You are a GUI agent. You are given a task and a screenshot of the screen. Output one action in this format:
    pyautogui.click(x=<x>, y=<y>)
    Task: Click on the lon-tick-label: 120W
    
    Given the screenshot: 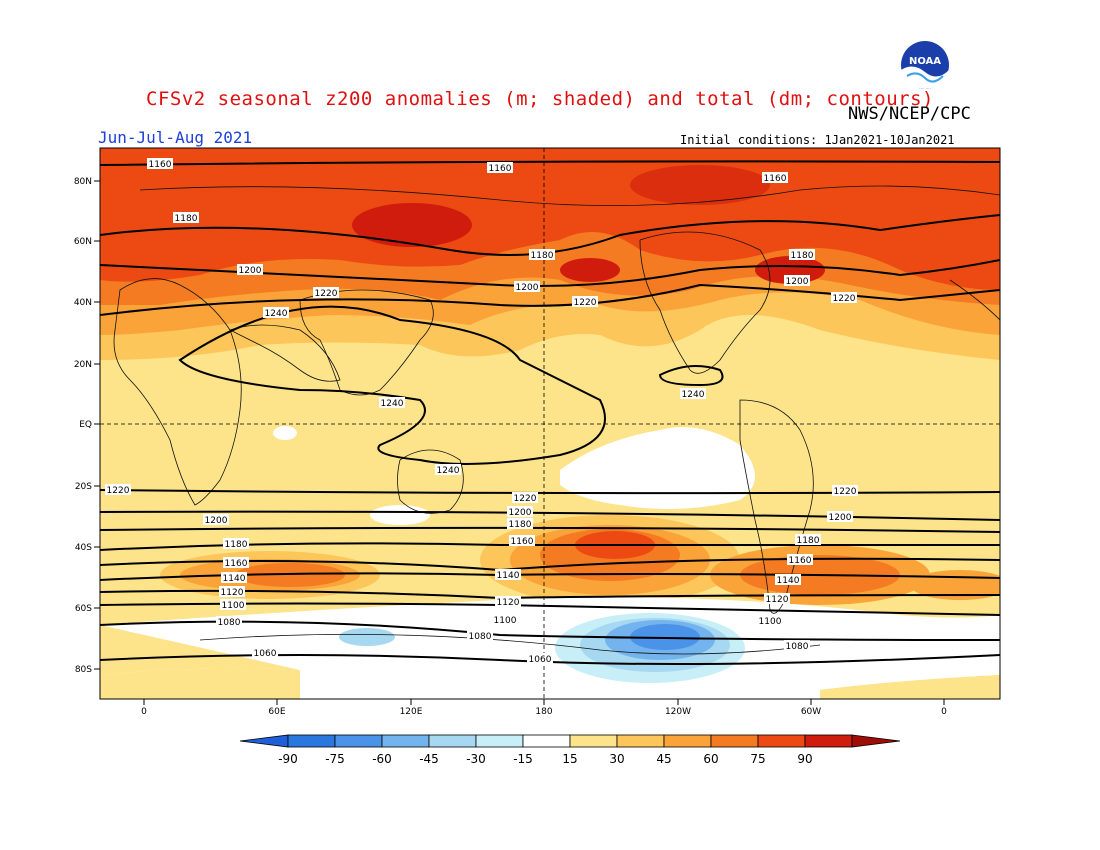 What is the action you would take?
    pyautogui.click(x=678, y=712)
    